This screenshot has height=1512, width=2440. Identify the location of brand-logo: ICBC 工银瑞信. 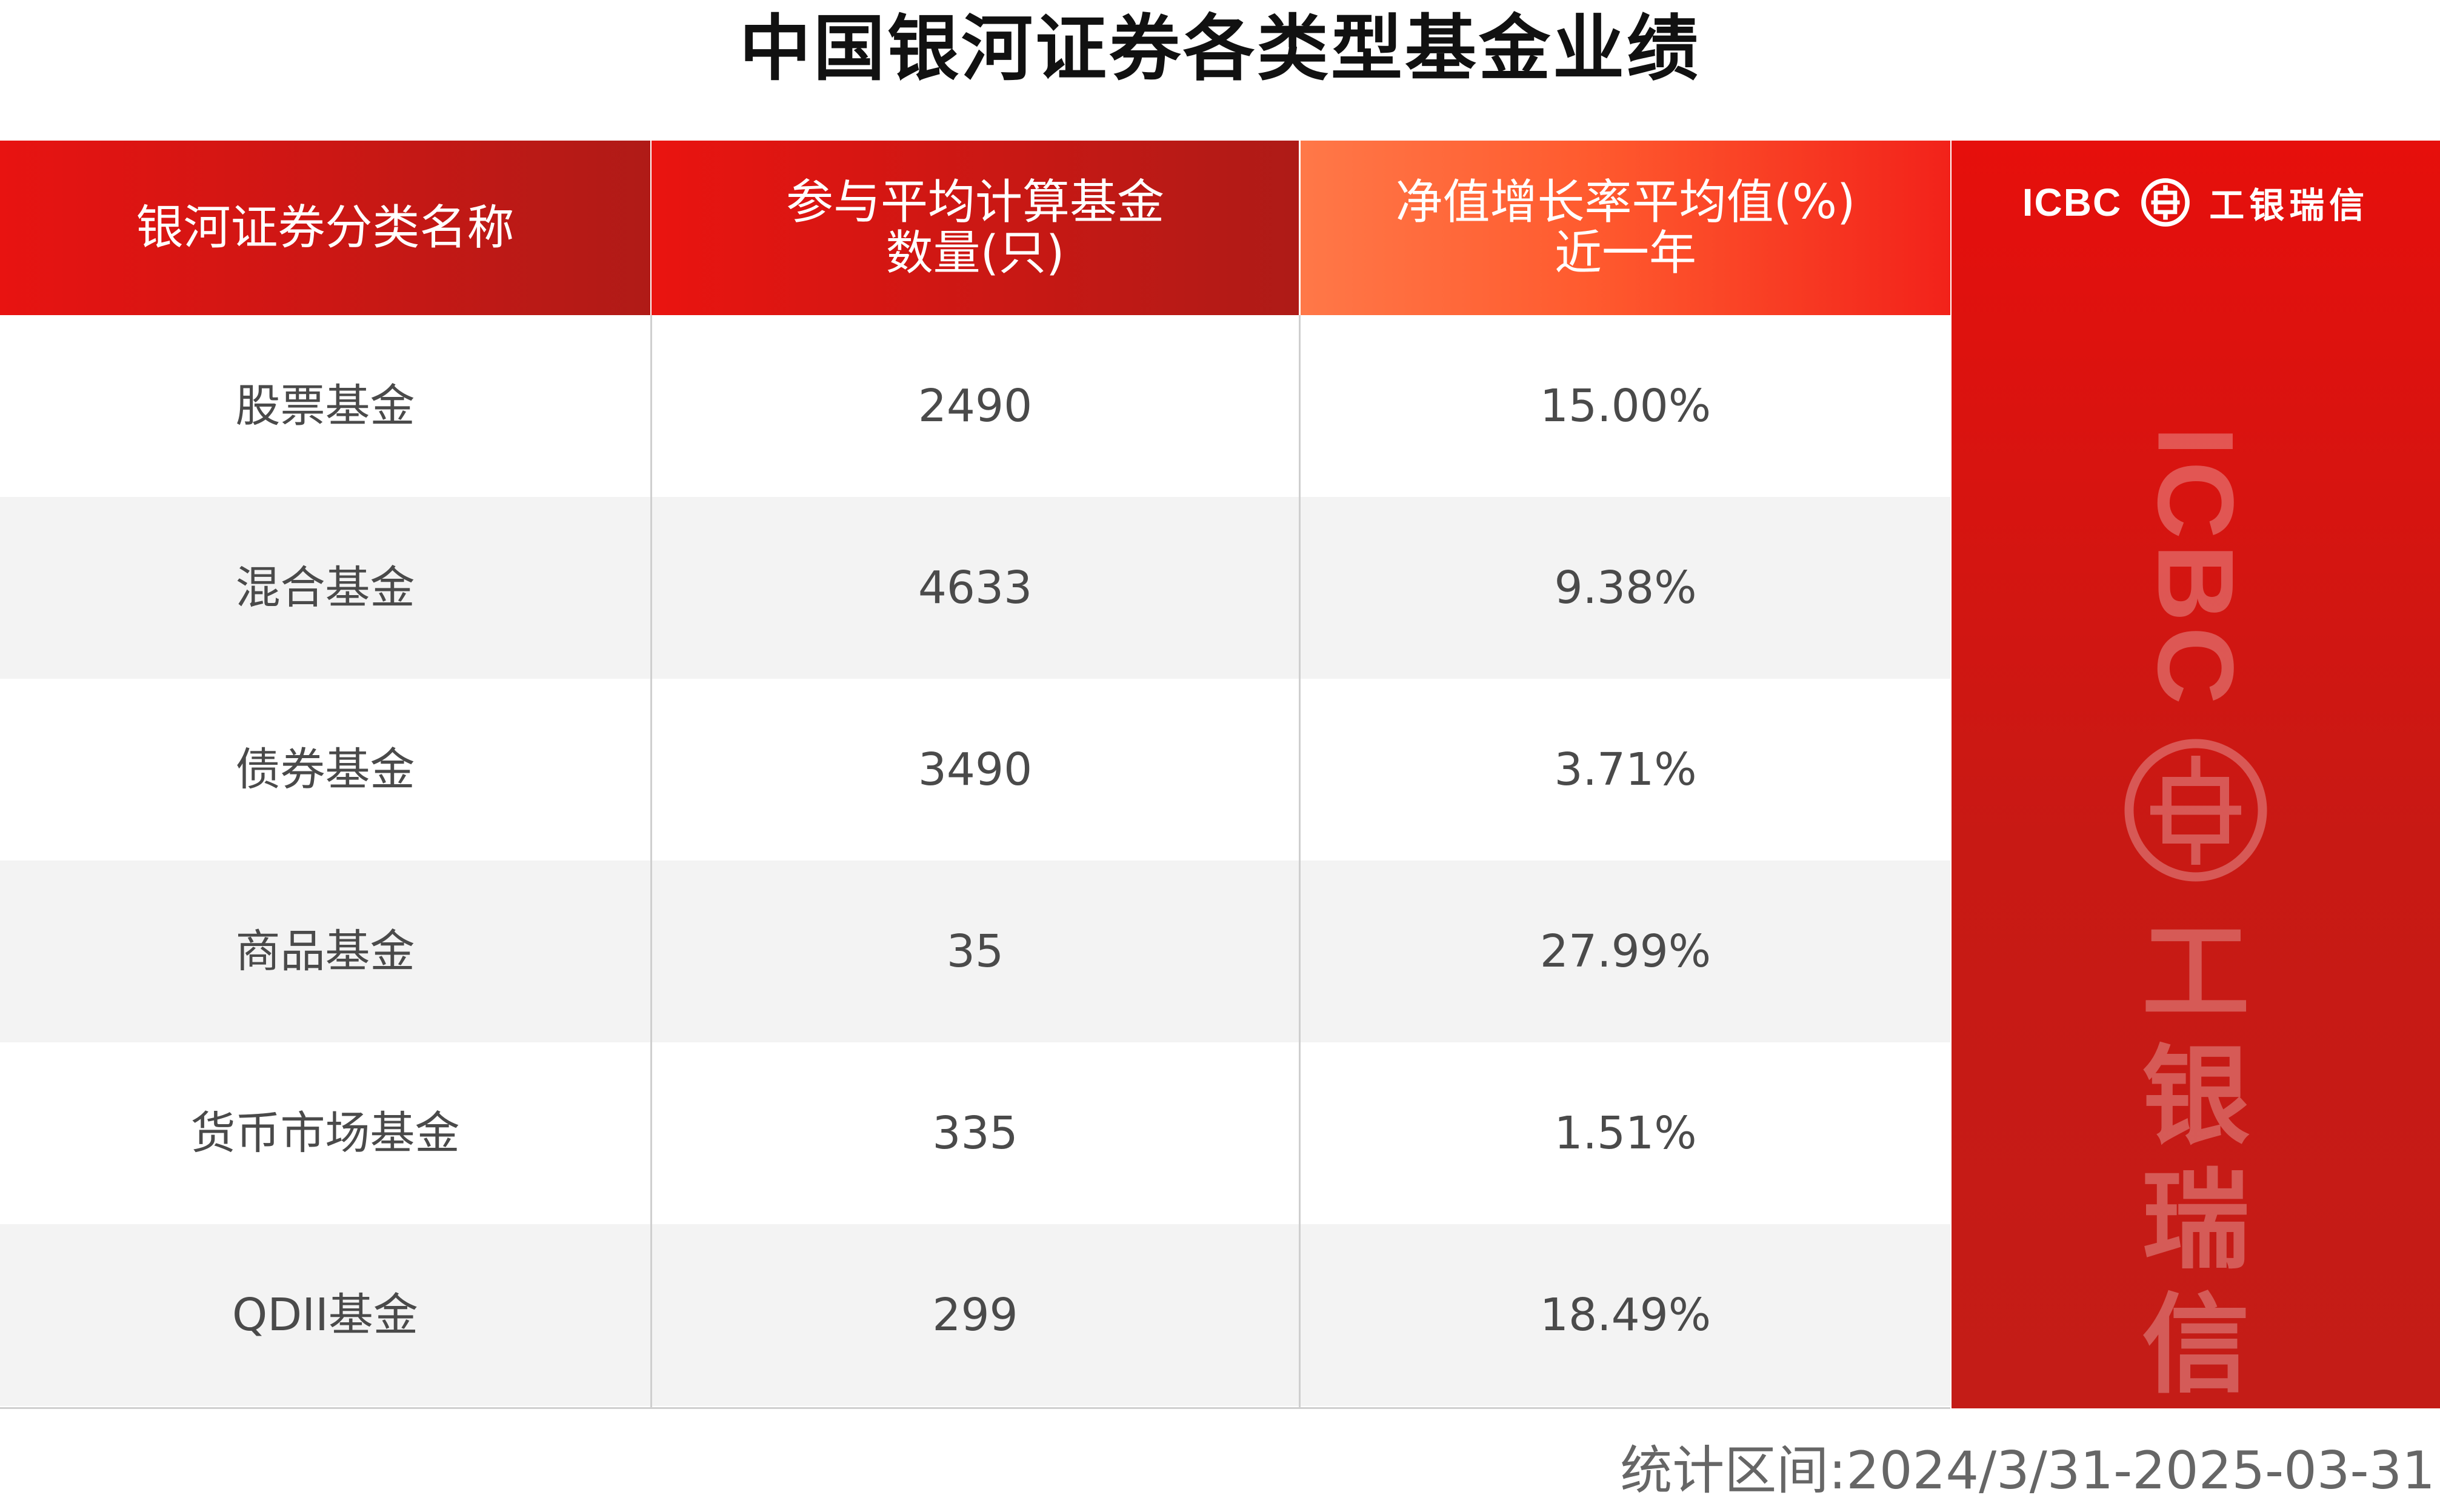
(2196, 202).